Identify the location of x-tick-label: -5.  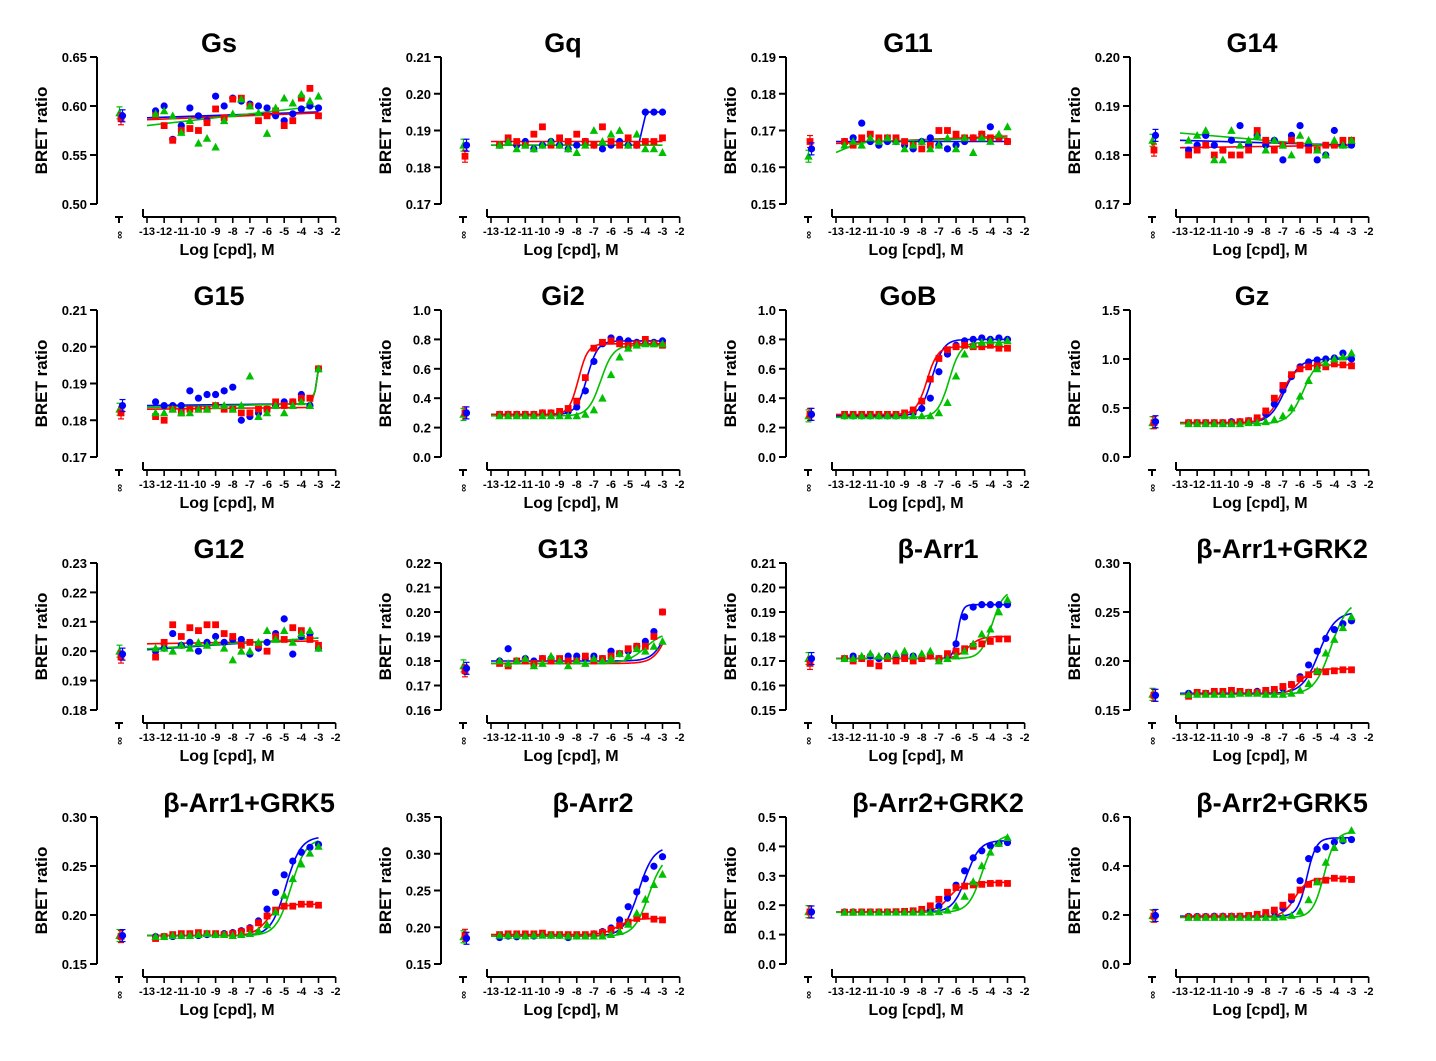
(628, 992).